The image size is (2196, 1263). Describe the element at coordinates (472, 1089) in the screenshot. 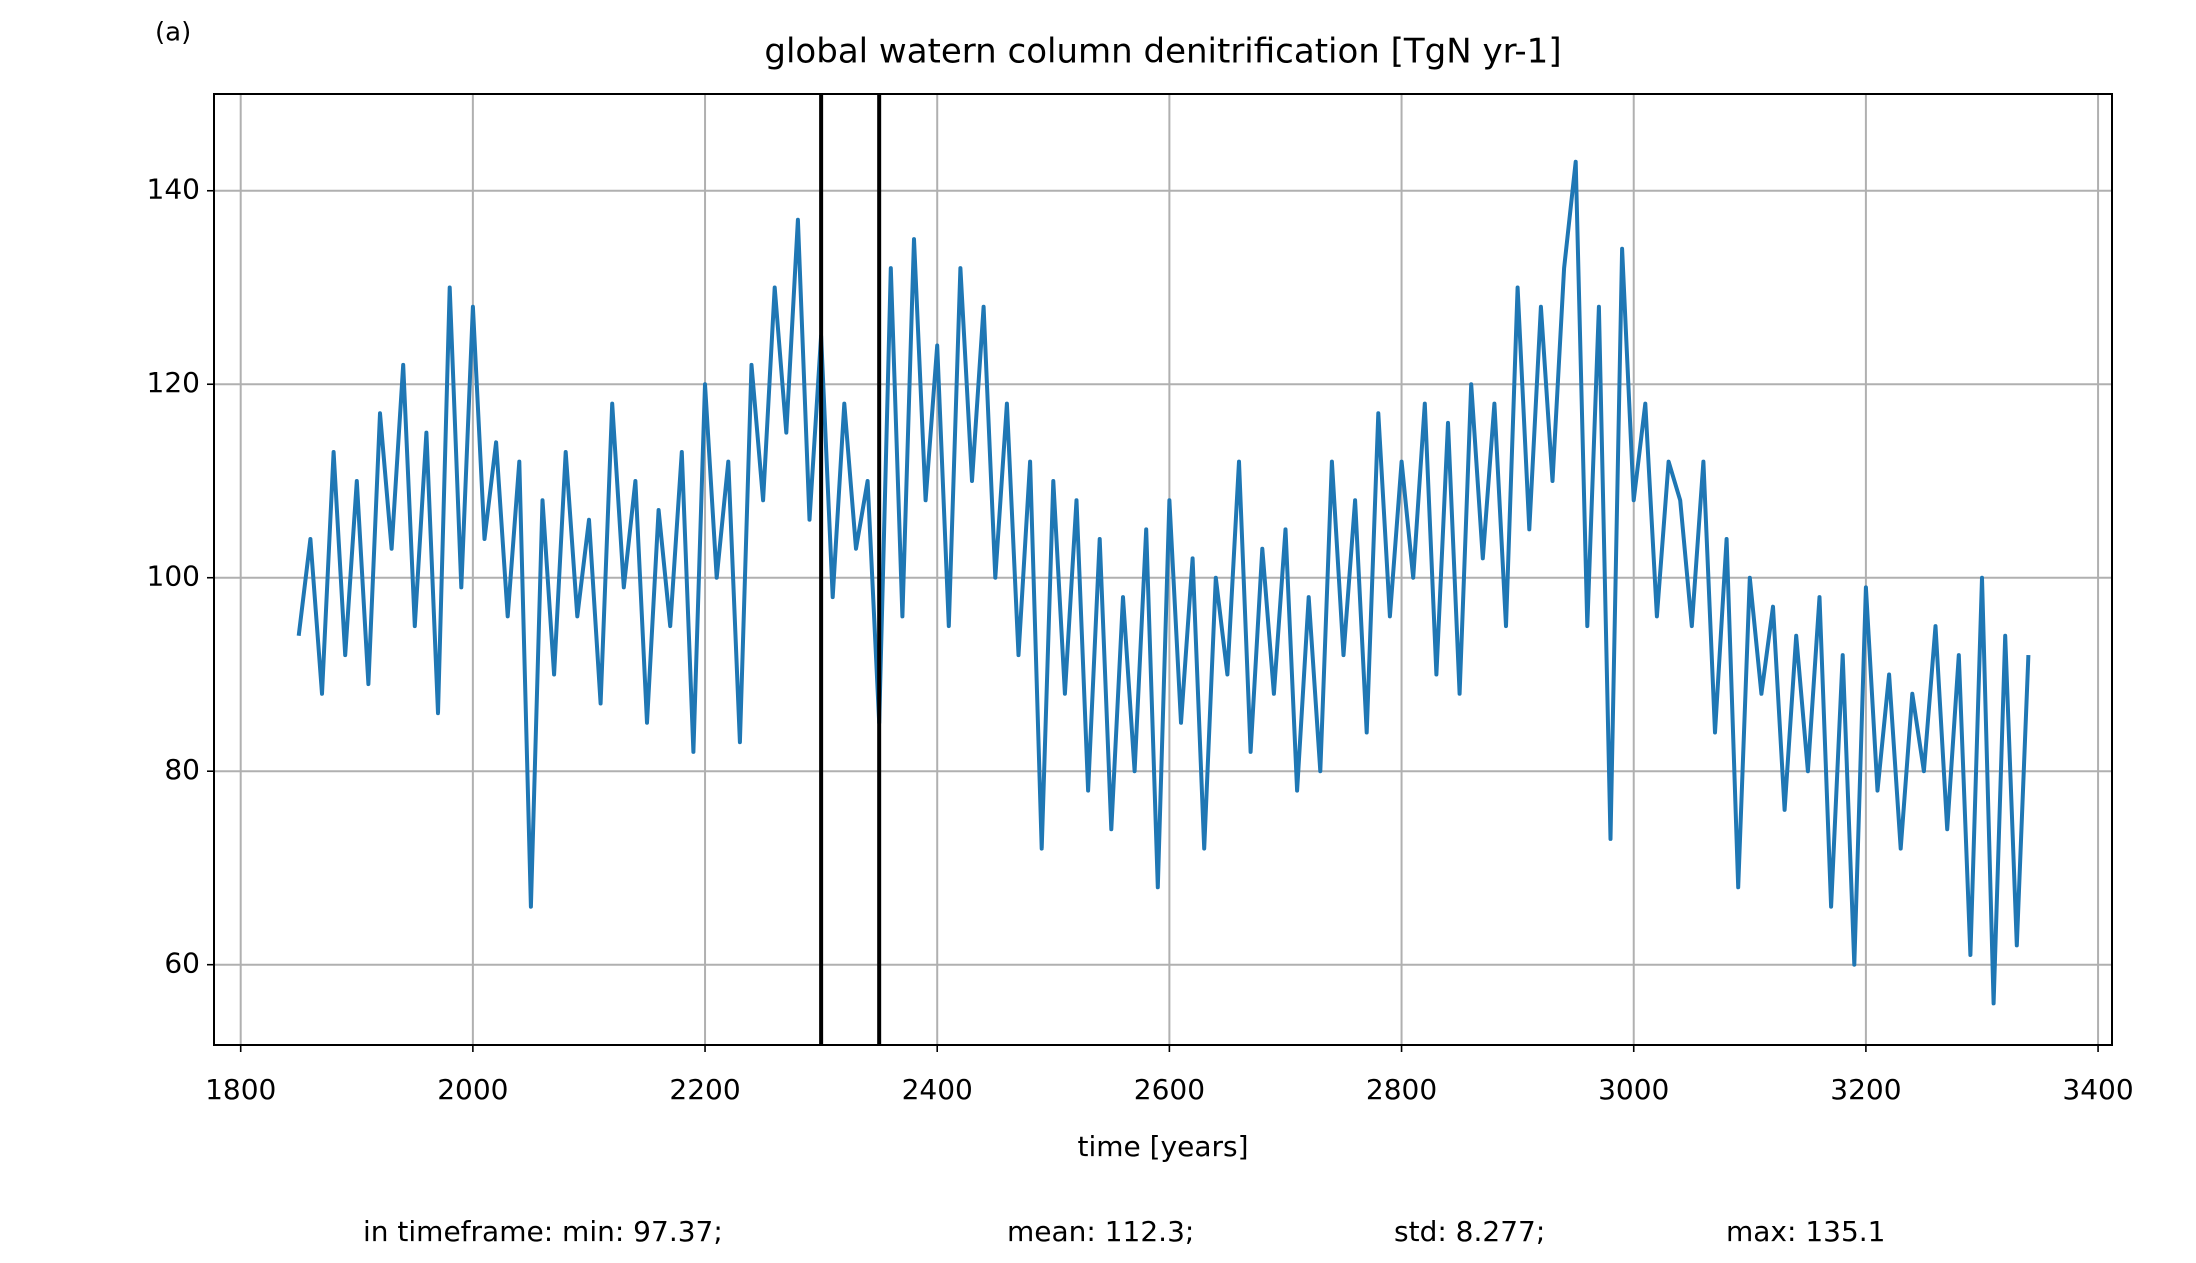

I see `x-tick-label: 2000` at that location.